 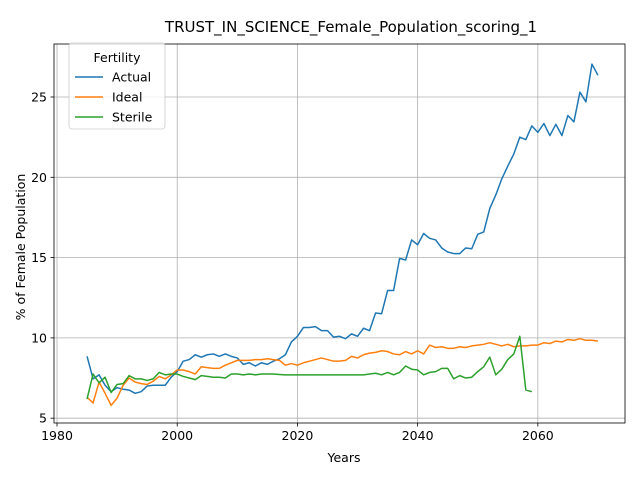 What do you see at coordinates (127, 97) in the screenshot?
I see `legend-label-ideal: Ideal` at bounding box center [127, 97].